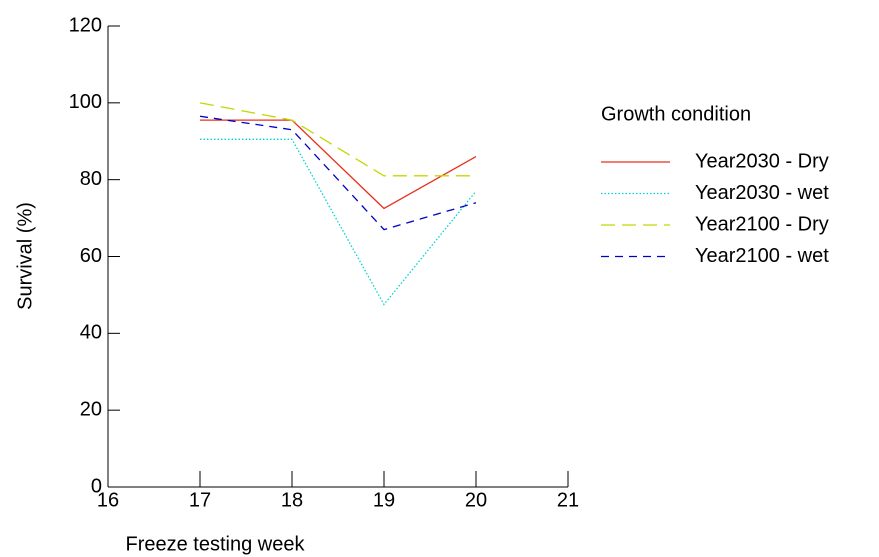  What do you see at coordinates (91, 409) in the screenshot?
I see `y-tick-label: 20` at bounding box center [91, 409].